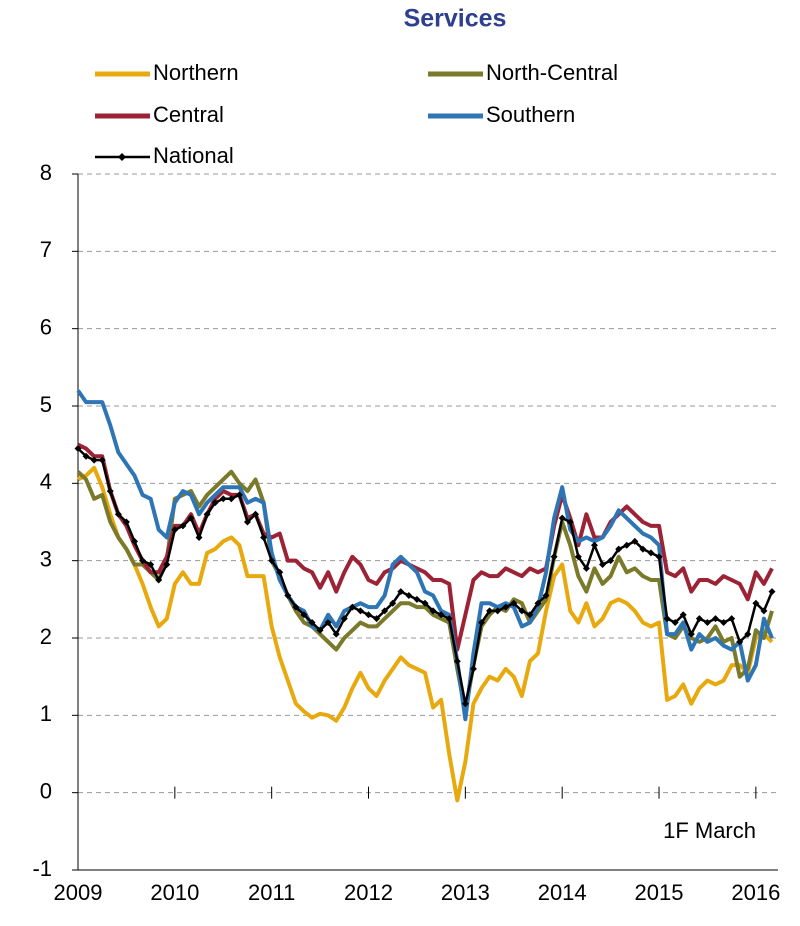 Image resolution: width=800 pixels, height=926 pixels. What do you see at coordinates (465, 892) in the screenshot?
I see `x-tick-label: 2013` at bounding box center [465, 892].